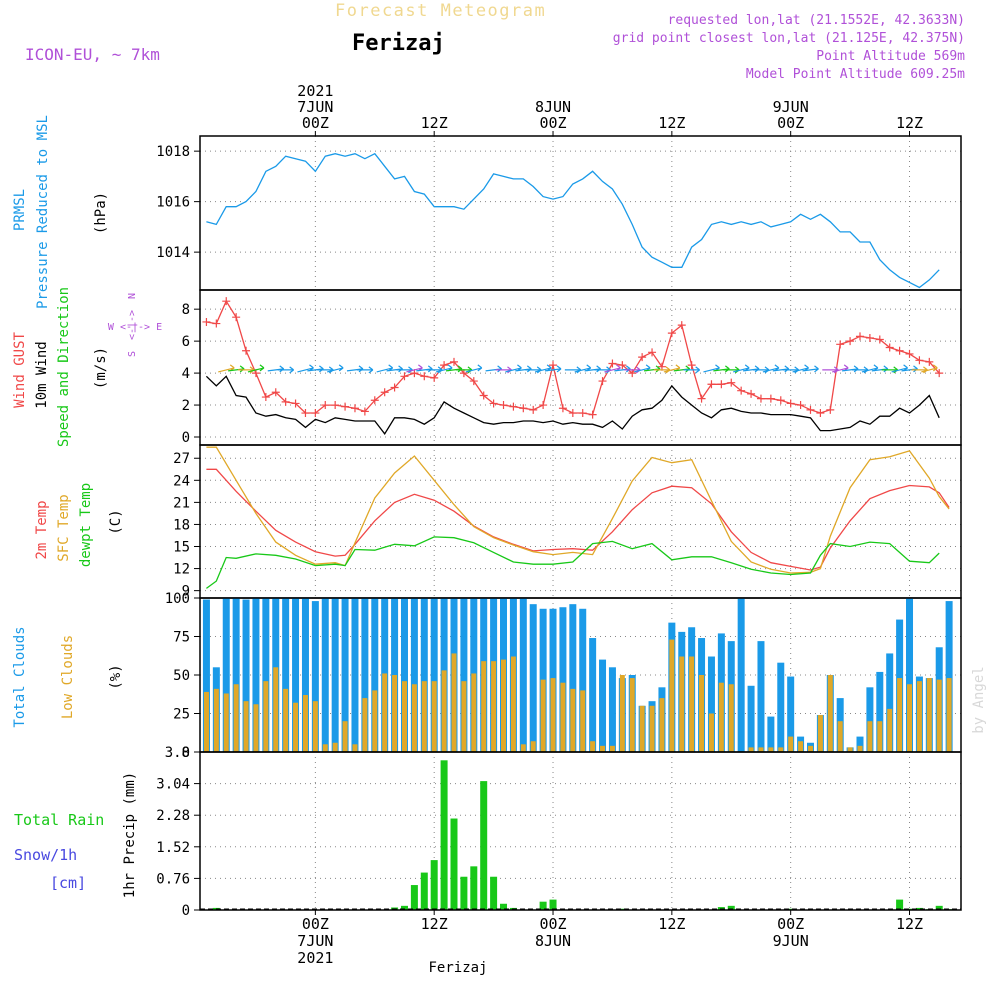  I want to click on header-location: Ferizaj, so click(398, 43).